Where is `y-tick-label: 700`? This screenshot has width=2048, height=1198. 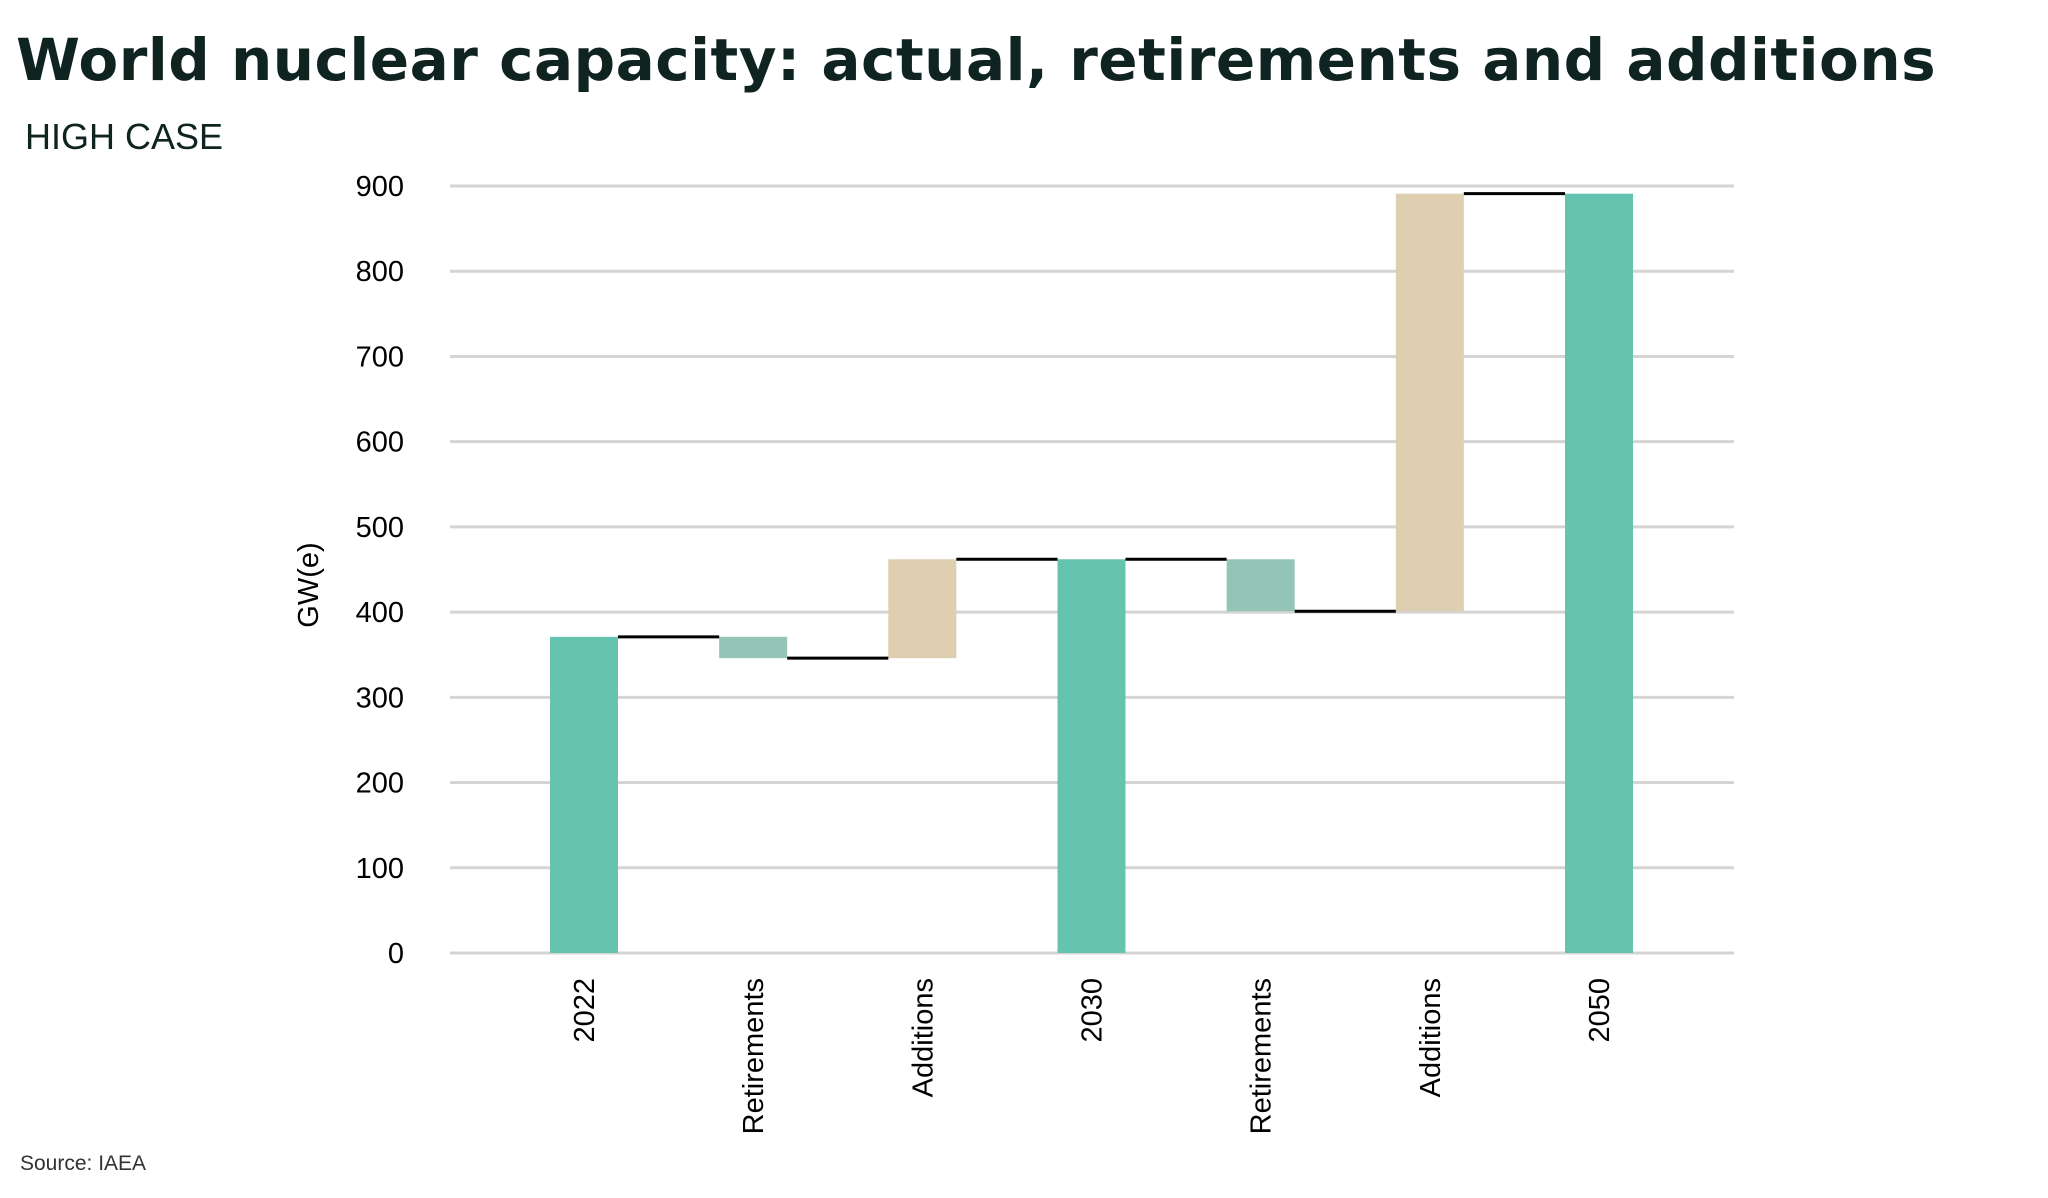 y-tick-label: 700 is located at coordinates (380, 357).